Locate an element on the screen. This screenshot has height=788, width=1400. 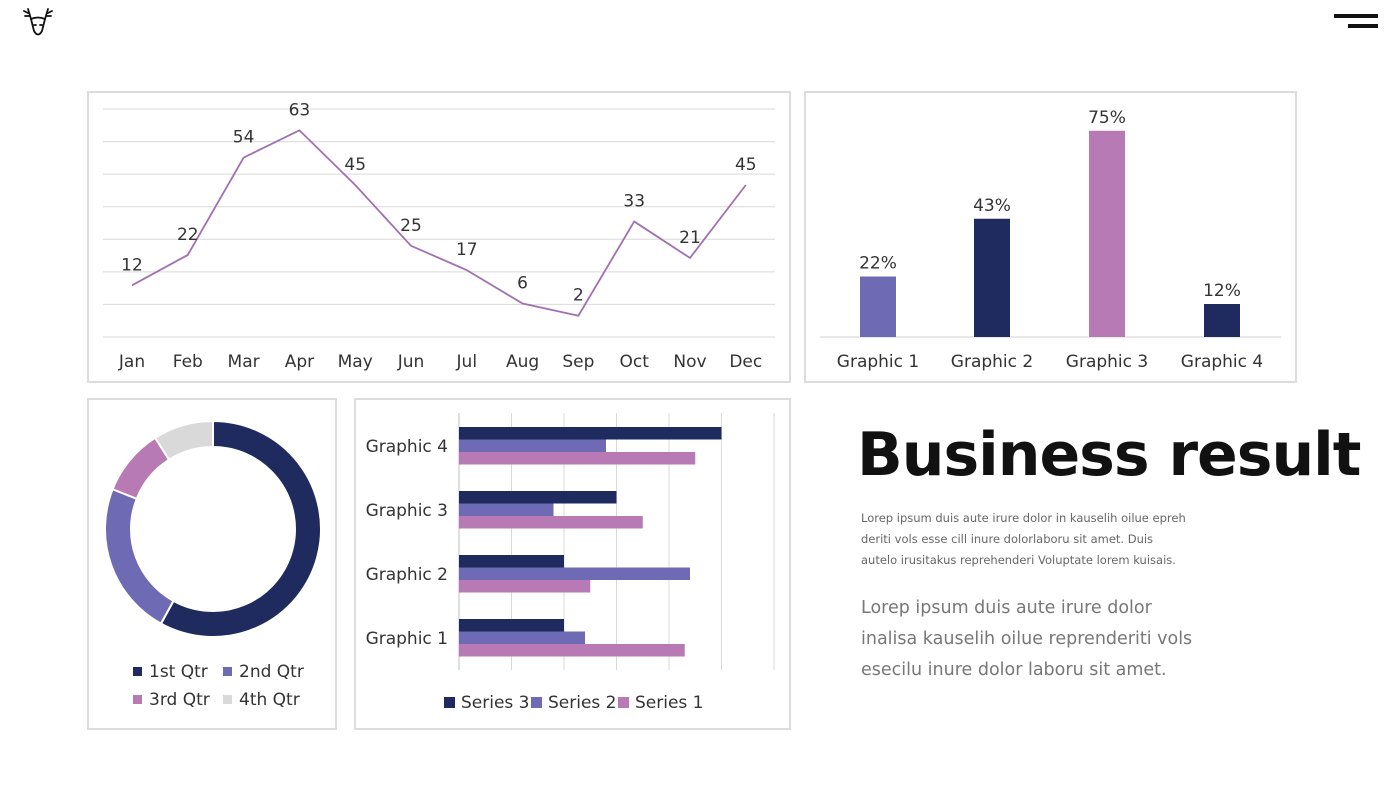
donut-chart: 1st Qtr 2nd Qtr 3rd Qtr 4th Qtr is located at coordinates (213, 564).